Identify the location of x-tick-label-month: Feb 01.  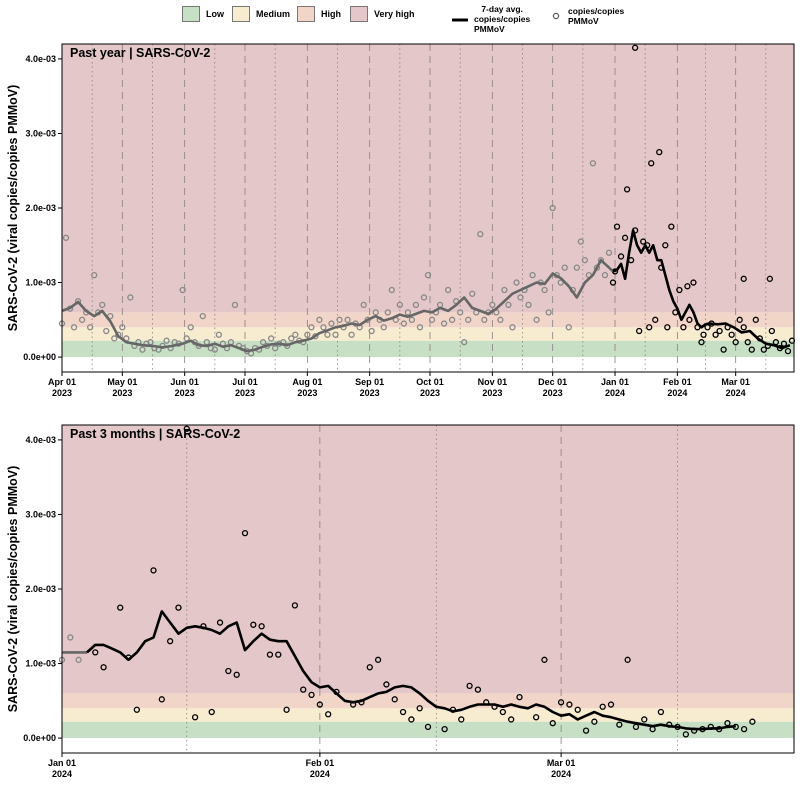
(320, 763).